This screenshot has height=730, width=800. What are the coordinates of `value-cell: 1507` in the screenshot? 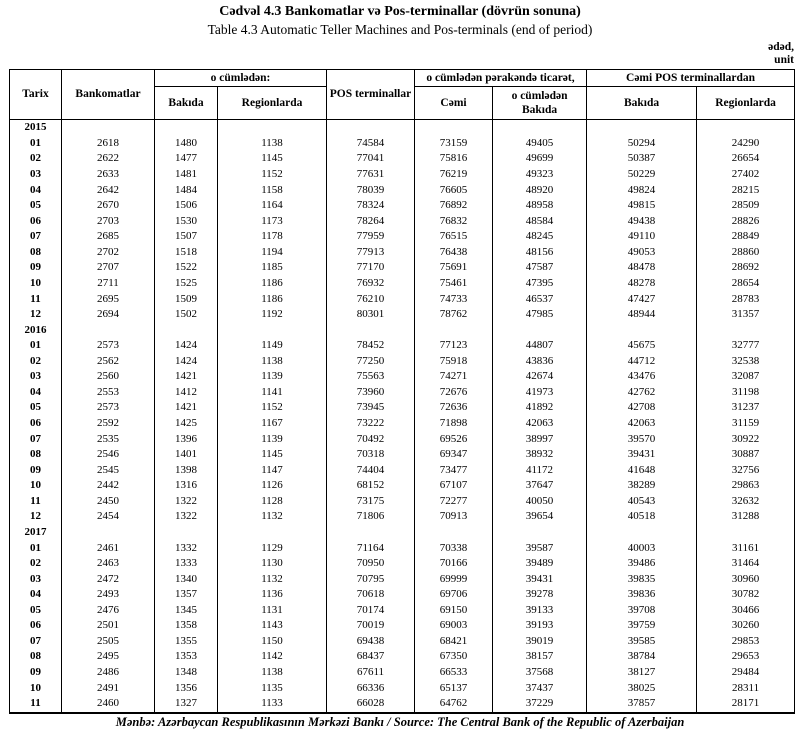 It's located at (186, 236).